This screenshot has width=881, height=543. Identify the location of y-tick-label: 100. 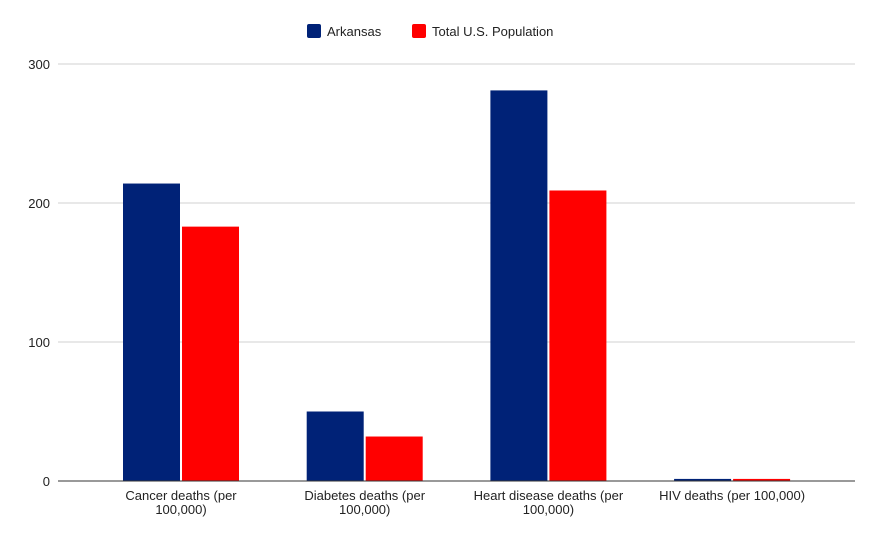
(39, 342).